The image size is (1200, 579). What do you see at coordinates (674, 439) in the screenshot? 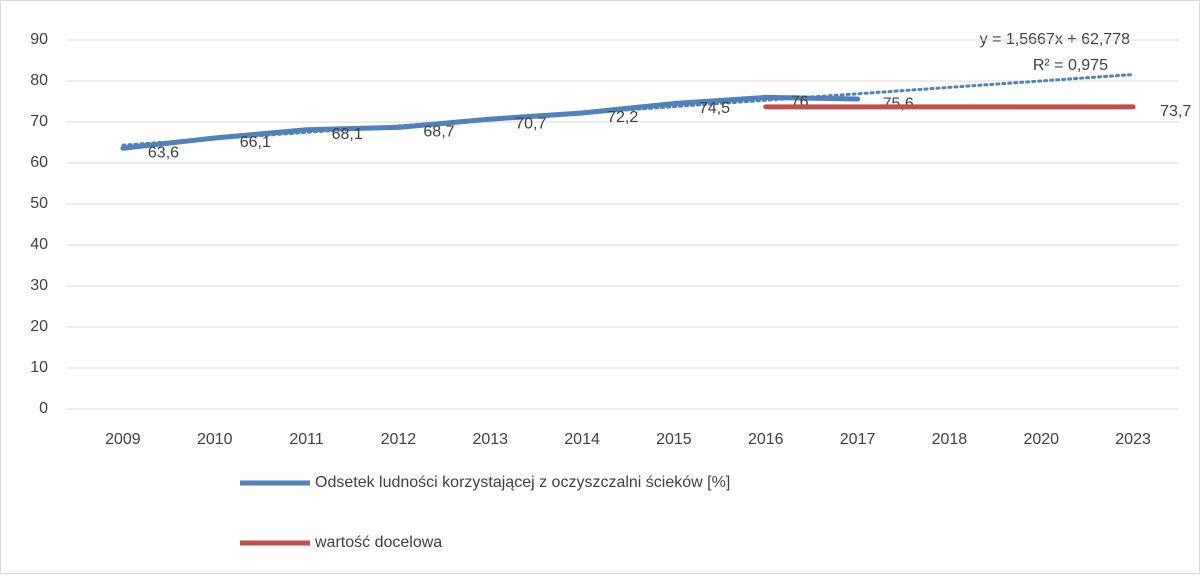
I see `x-tick-label: 2015` at bounding box center [674, 439].